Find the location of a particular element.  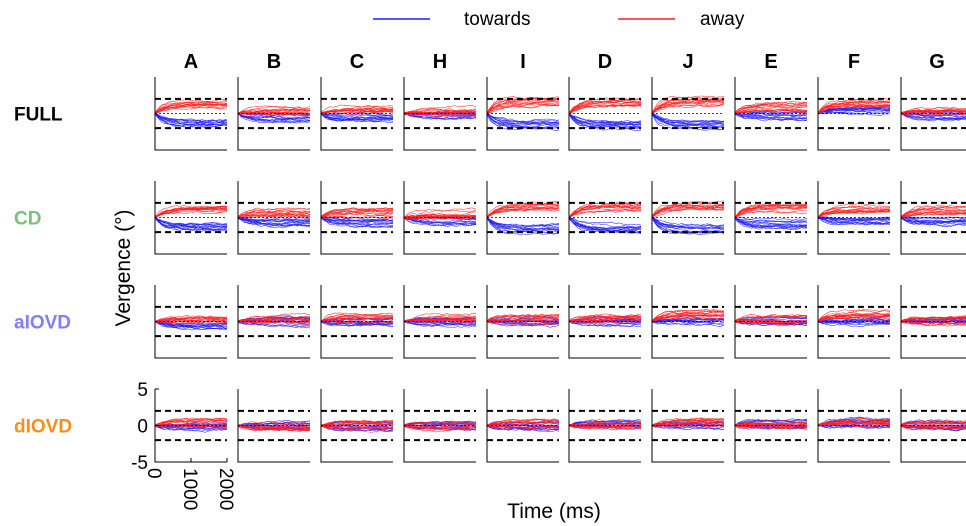

panel-full-h is located at coordinates (440, 114).